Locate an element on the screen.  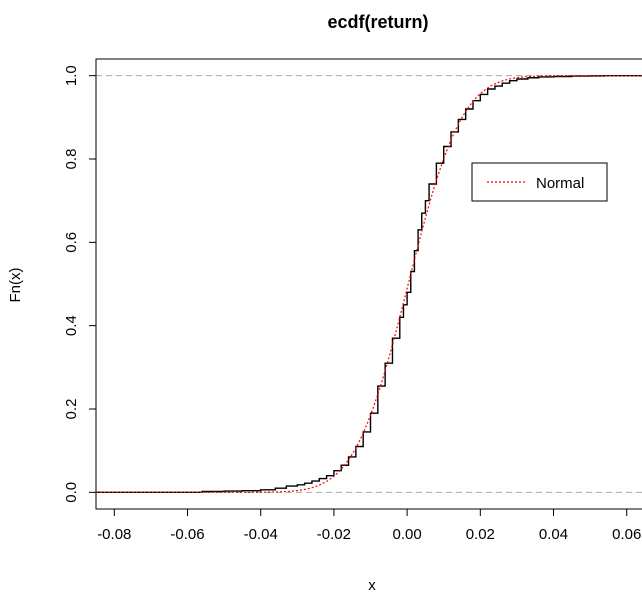
x-tick-label: -0.04 is located at coordinates (261, 534).